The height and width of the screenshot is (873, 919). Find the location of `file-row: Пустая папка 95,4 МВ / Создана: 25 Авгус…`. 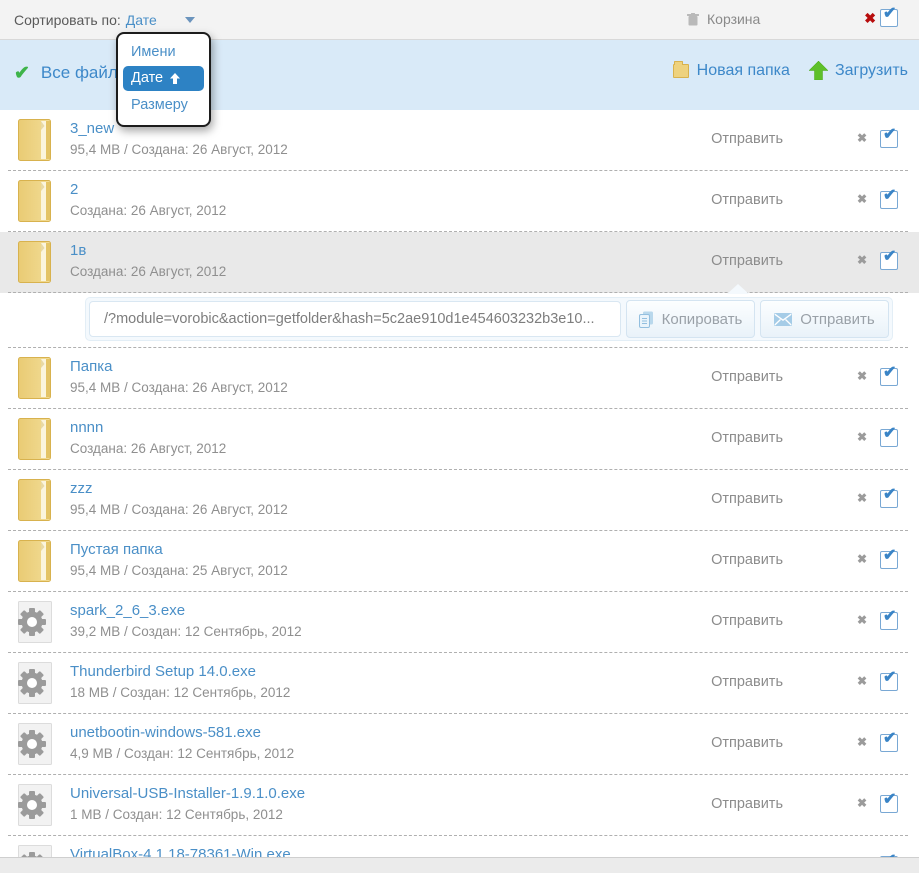

file-row: Пустая папка 95,4 МВ / Создана: 25 Авгус… is located at coordinates (459, 561).